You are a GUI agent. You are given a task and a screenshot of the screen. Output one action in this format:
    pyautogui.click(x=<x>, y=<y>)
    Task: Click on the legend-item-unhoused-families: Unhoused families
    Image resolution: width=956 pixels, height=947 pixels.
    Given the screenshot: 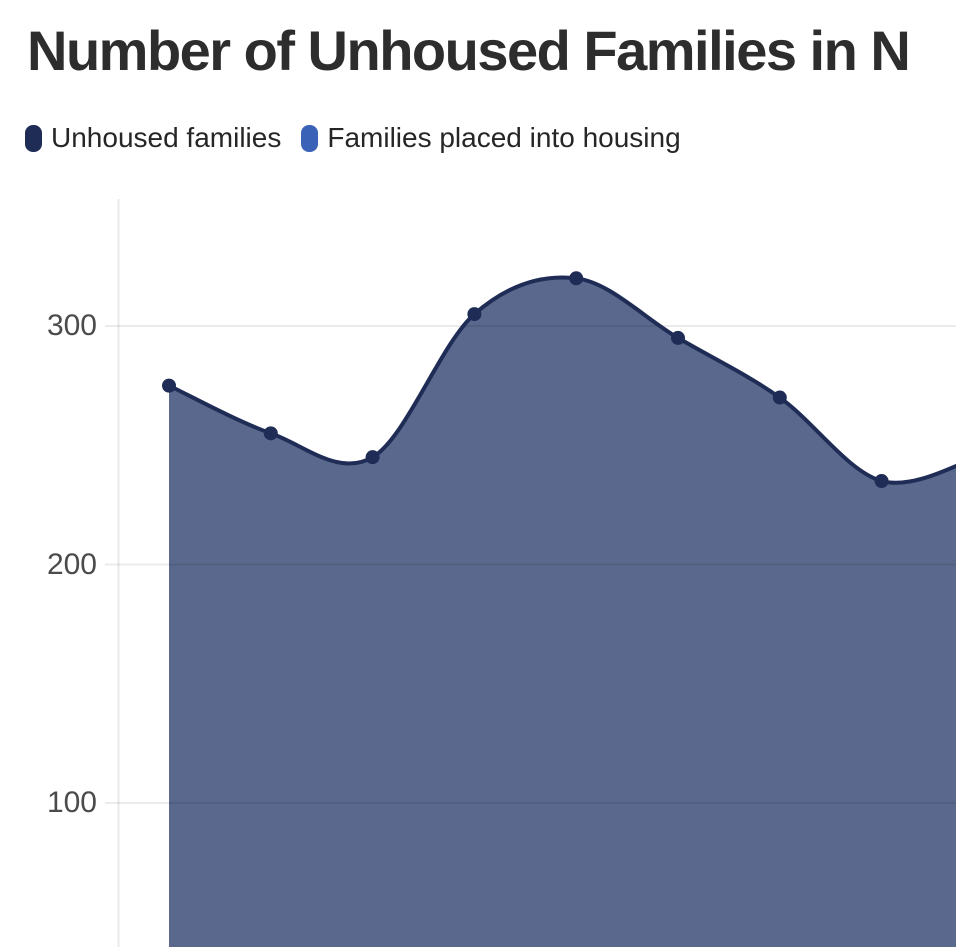 What is the action you would take?
    pyautogui.click(x=153, y=138)
    